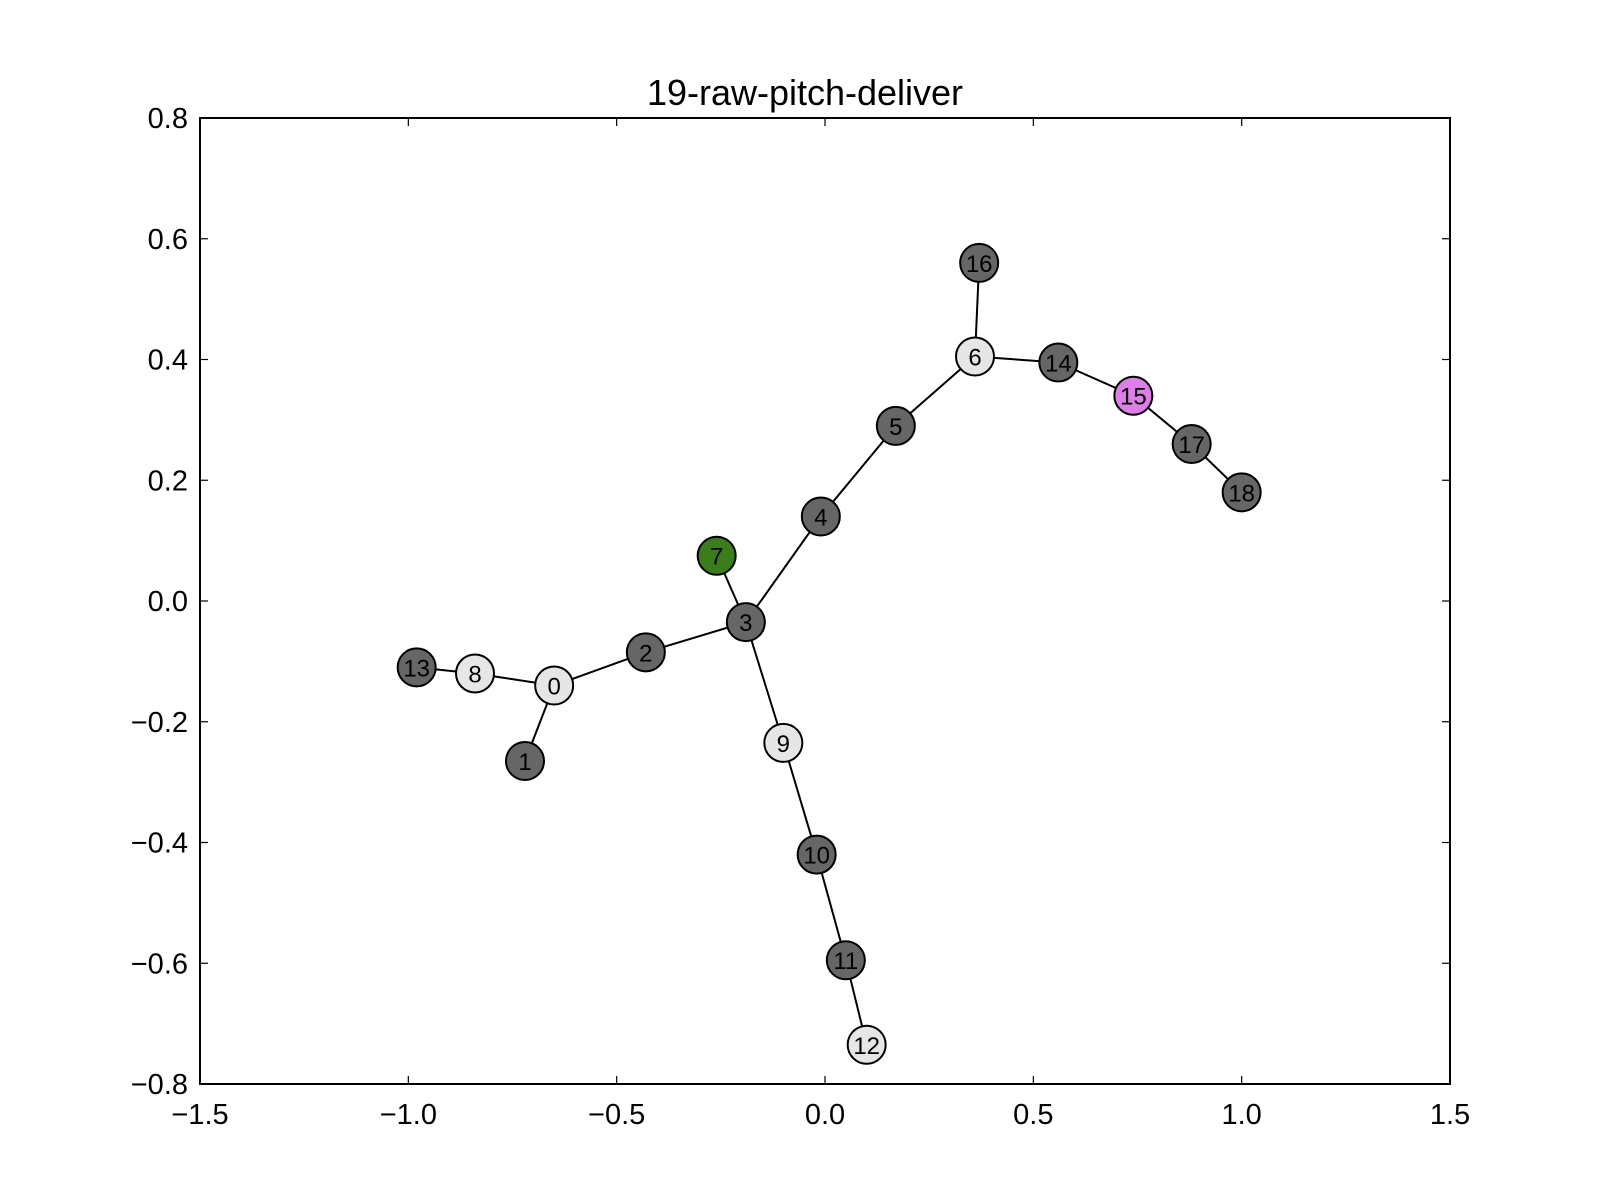 This screenshot has height=1200, width=1600. I want to click on node-label: 10, so click(816, 856).